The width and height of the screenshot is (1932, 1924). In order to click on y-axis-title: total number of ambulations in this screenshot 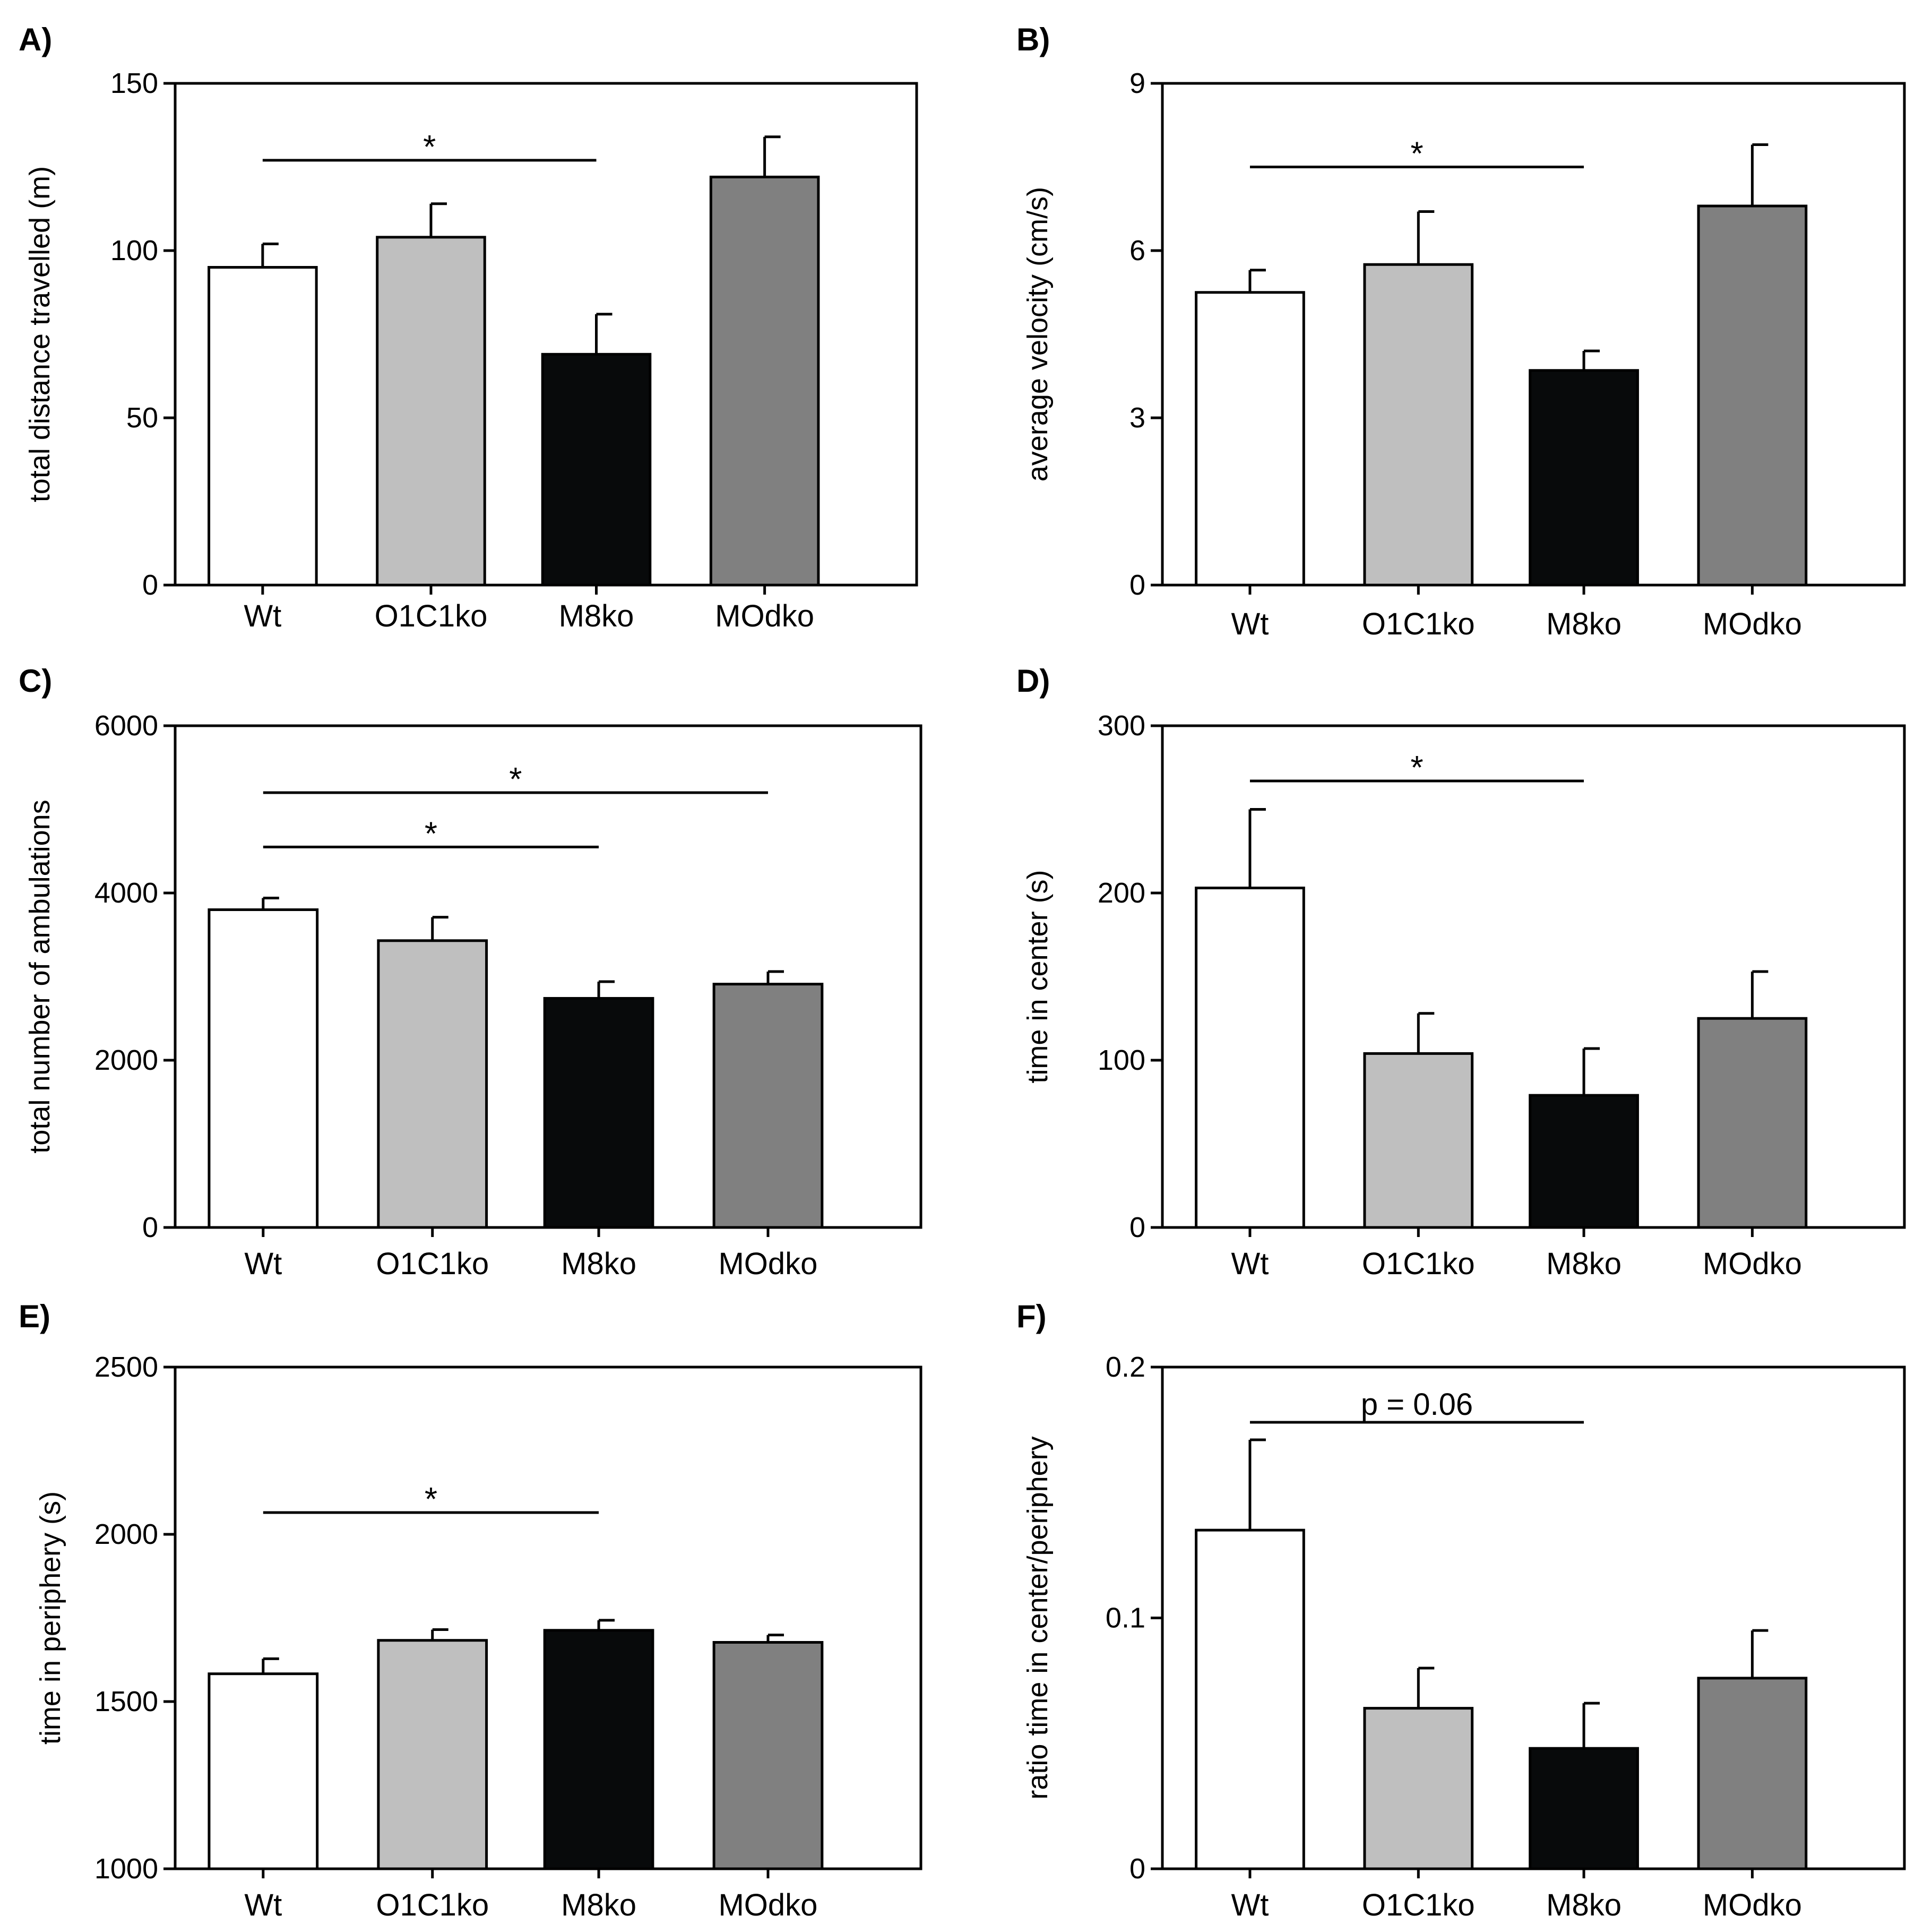, I will do `click(40, 977)`.